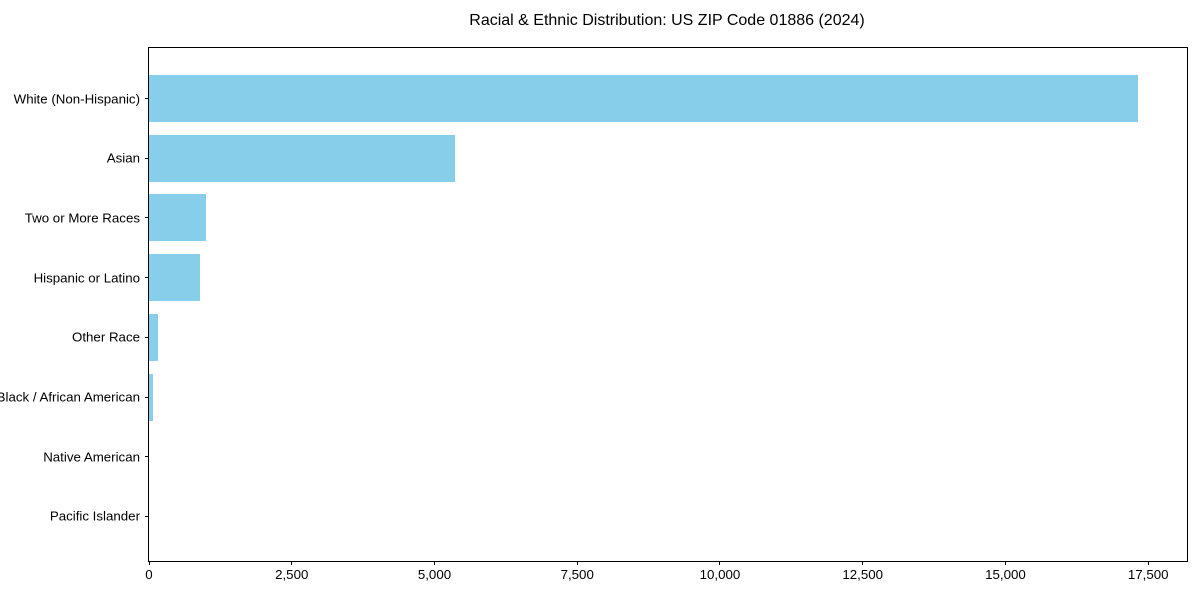 This screenshot has width=1200, height=600. I want to click on x-axis-tick-label: 10,000, so click(720, 574).